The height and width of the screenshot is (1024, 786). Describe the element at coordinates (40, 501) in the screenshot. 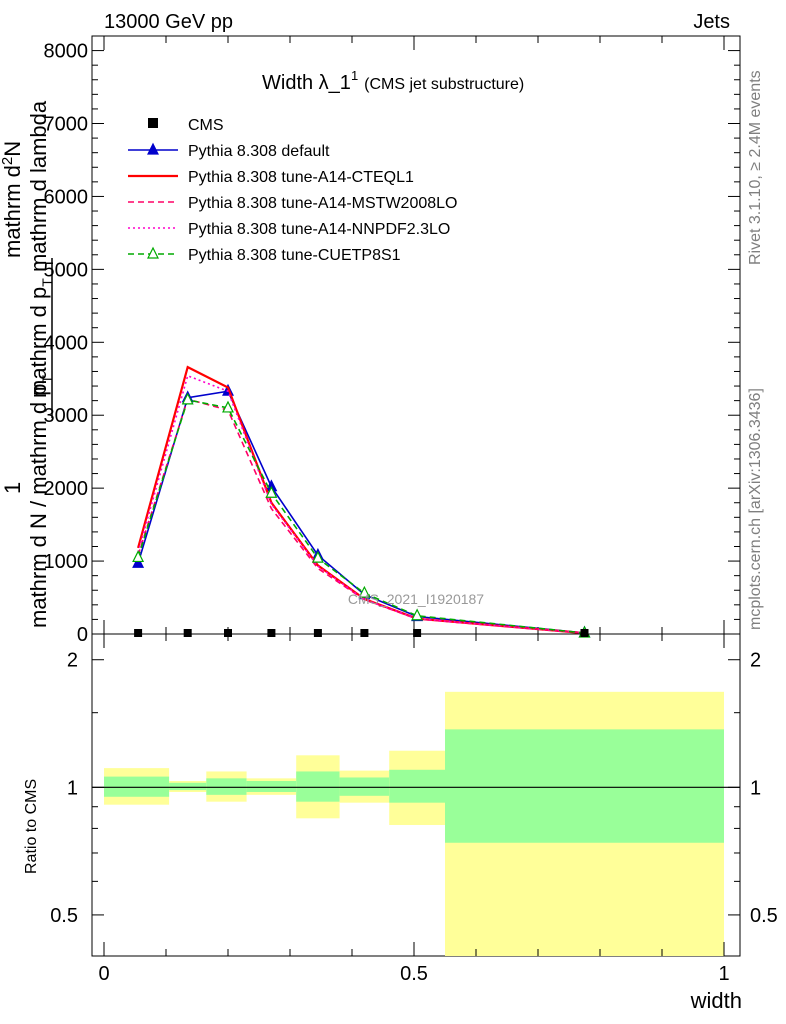

I see `ylabel-denominator-bottom: mathrm d N / mathrm d pT` at that location.